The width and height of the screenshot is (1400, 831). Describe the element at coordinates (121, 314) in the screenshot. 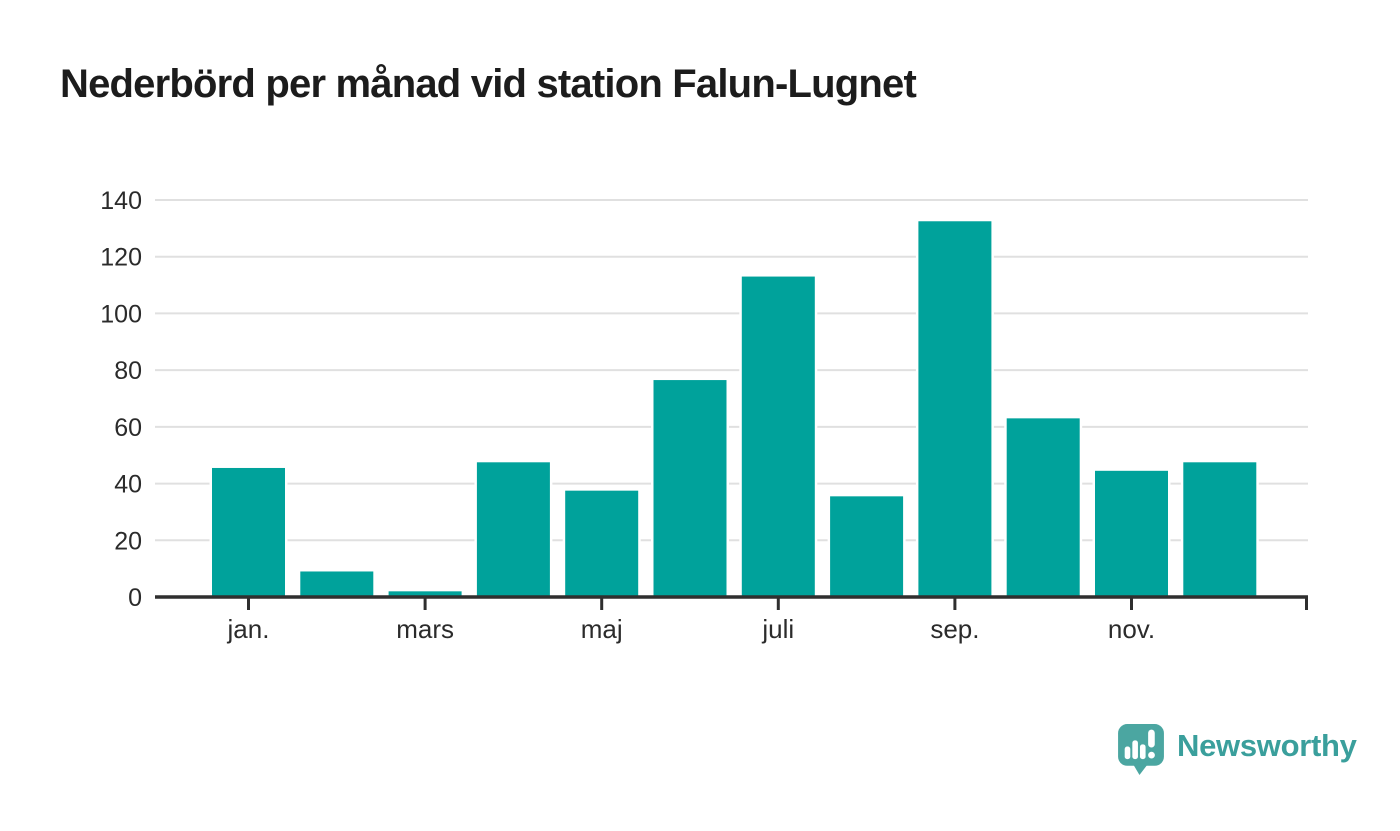

I see `y-axis-label-100: 100` at that location.